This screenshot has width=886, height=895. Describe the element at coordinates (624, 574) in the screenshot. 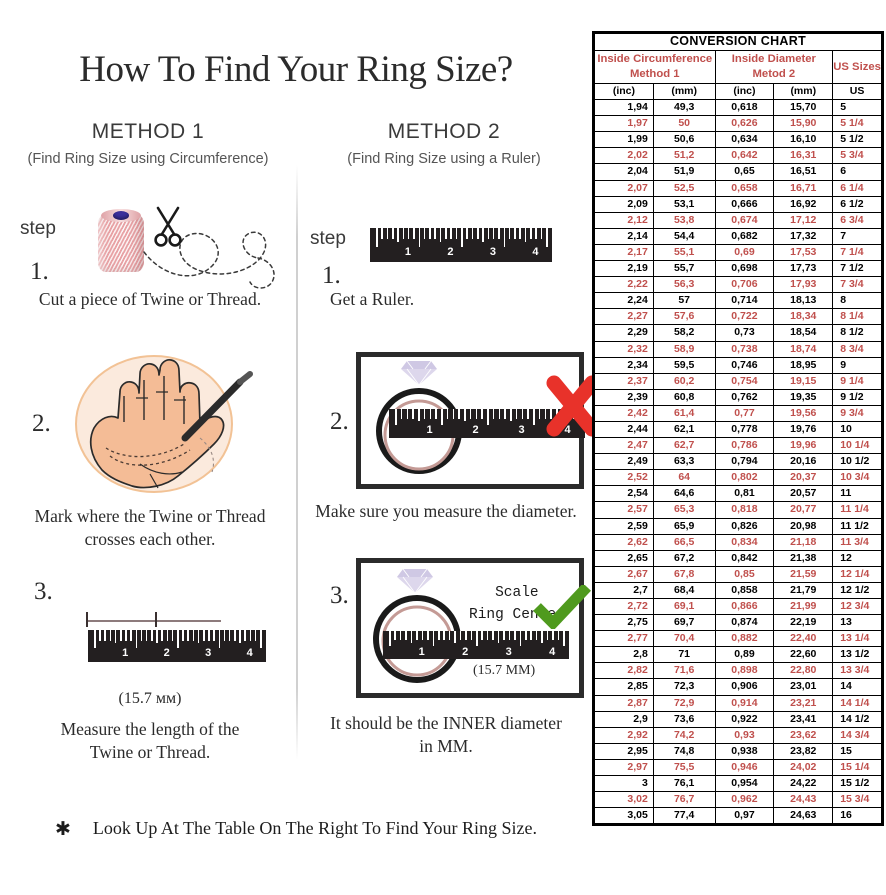

I see `table-cell: 2,67` at that location.